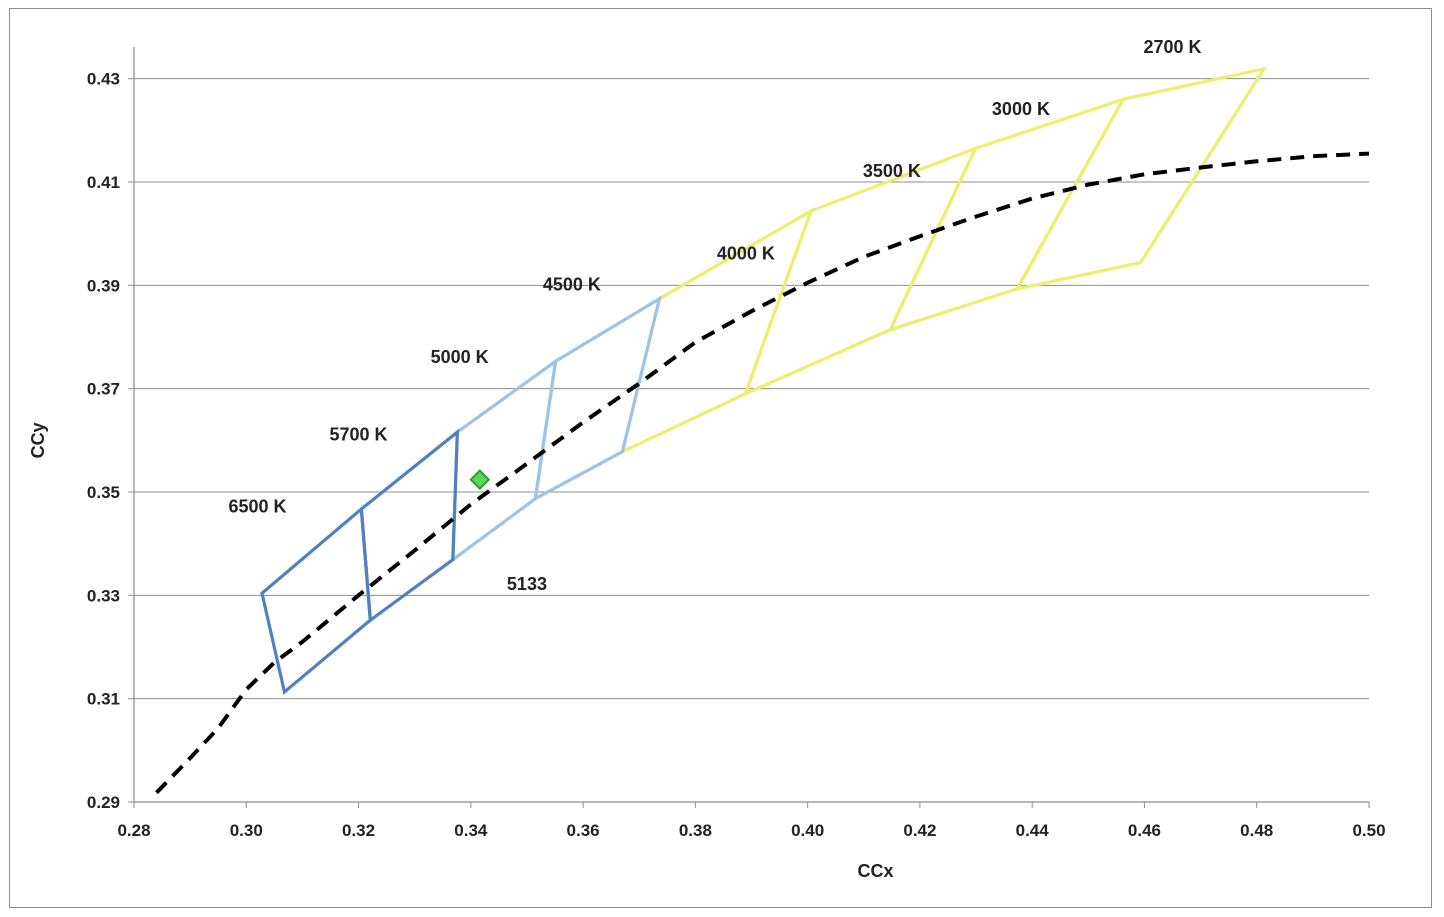  I want to click on x-tick-label: 0.42, so click(919, 830).